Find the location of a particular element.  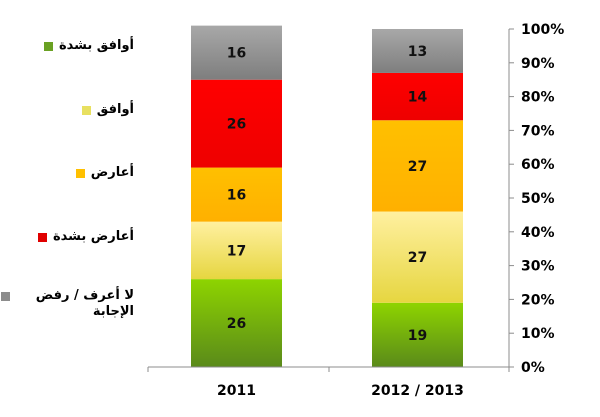

data-label-3-0: 26 is located at coordinates (236, 125).